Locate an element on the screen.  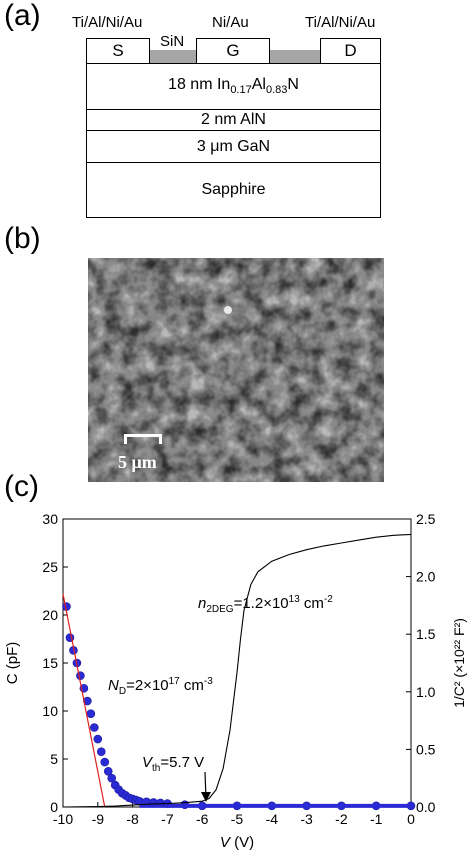
barrier-layer: 18 nm In0.17Al0.83N is located at coordinates (233, 86).